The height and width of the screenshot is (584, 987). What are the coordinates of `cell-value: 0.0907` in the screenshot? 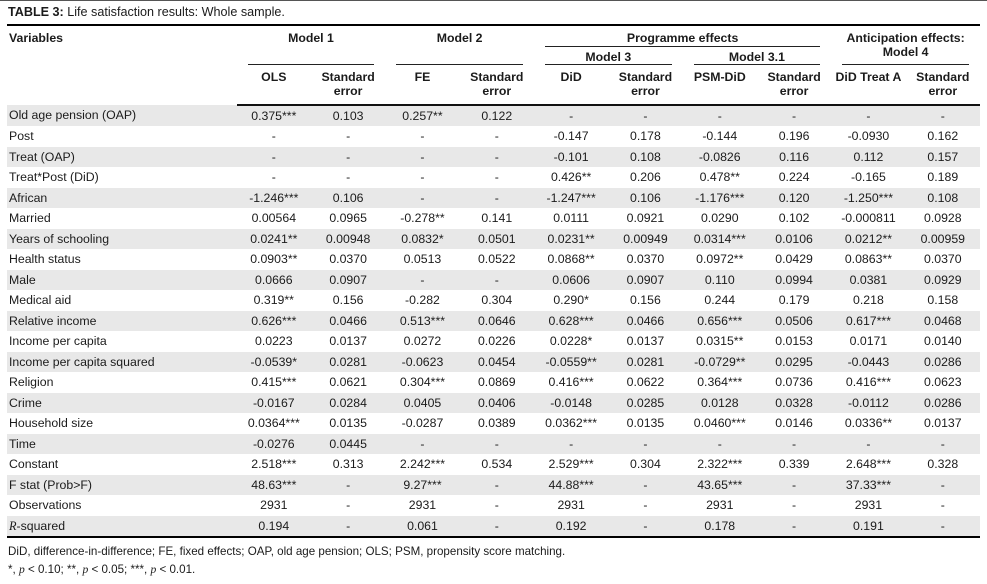 It's located at (645, 279).